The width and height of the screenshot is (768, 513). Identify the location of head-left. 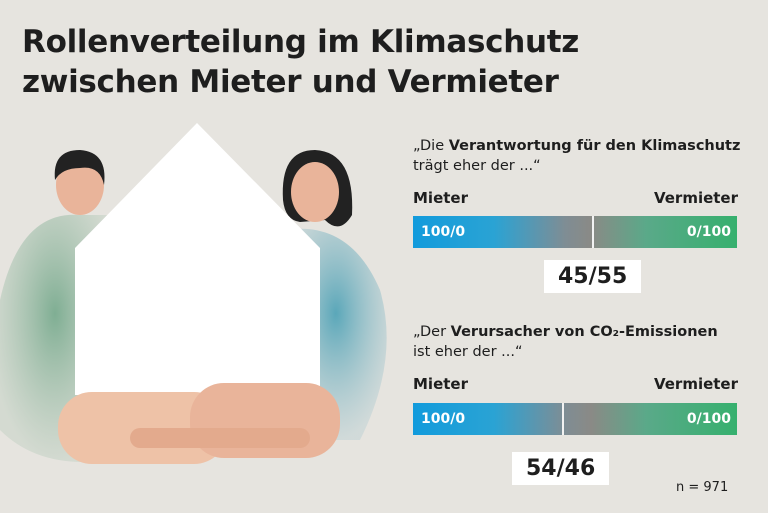
(80, 185).